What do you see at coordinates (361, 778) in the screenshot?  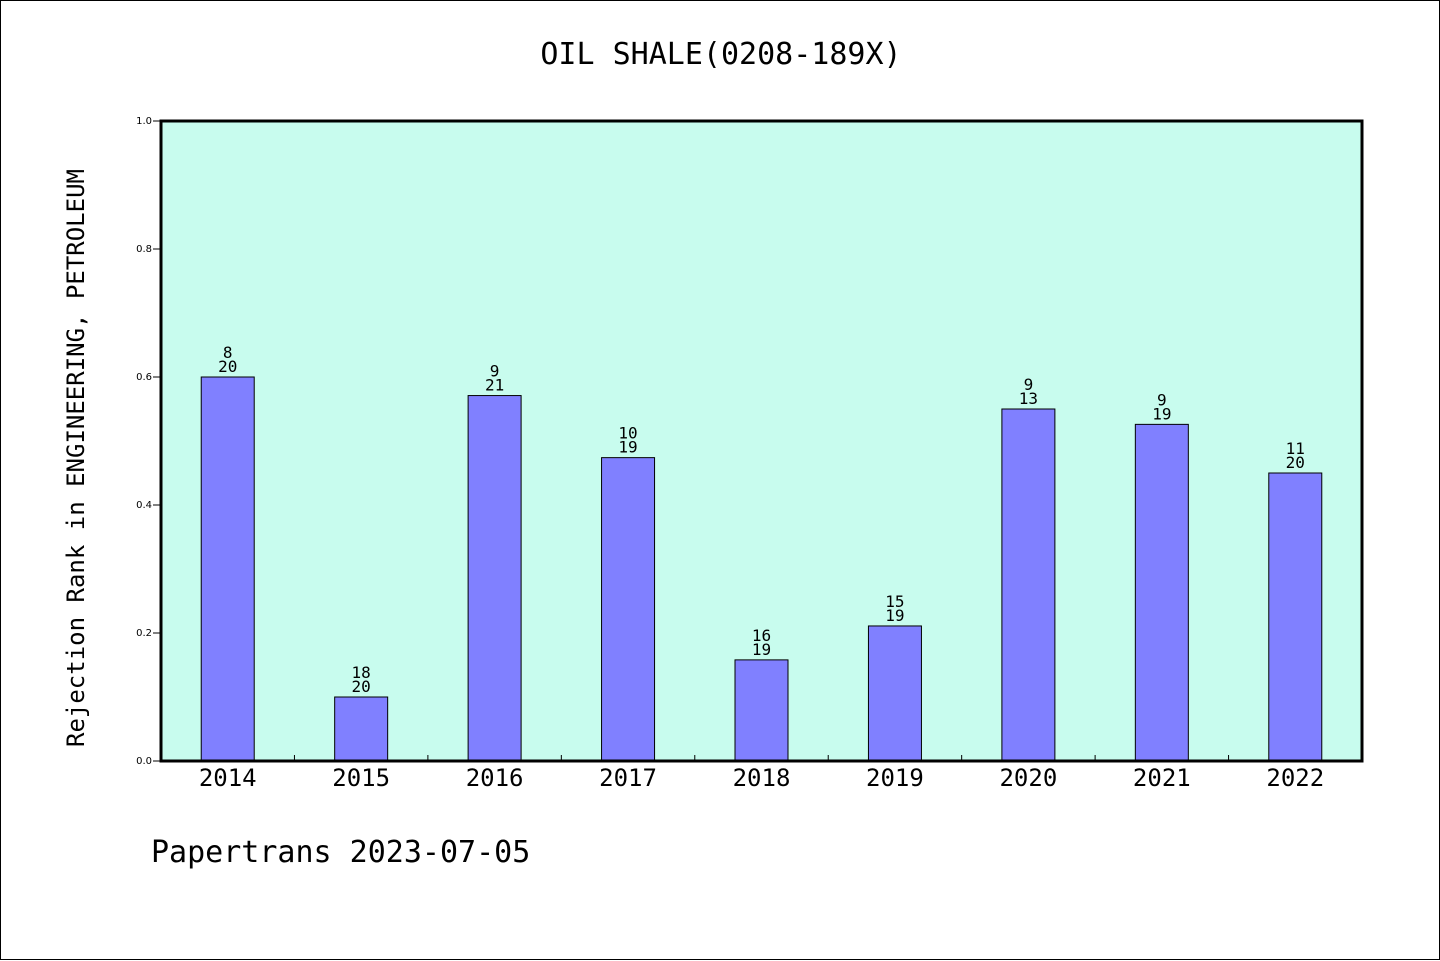 I see `x-tick-label: 2015` at bounding box center [361, 778].